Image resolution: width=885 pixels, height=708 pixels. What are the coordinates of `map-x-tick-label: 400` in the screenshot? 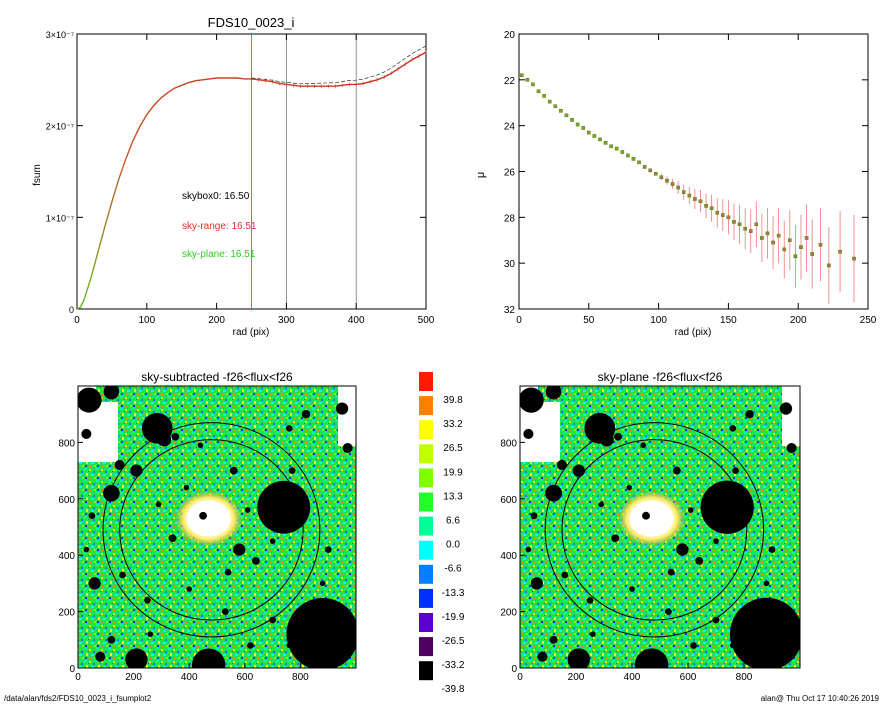 It's located at (632, 677).